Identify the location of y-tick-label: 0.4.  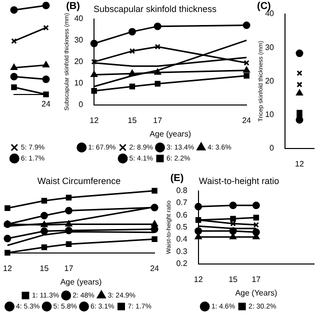
(182, 239).